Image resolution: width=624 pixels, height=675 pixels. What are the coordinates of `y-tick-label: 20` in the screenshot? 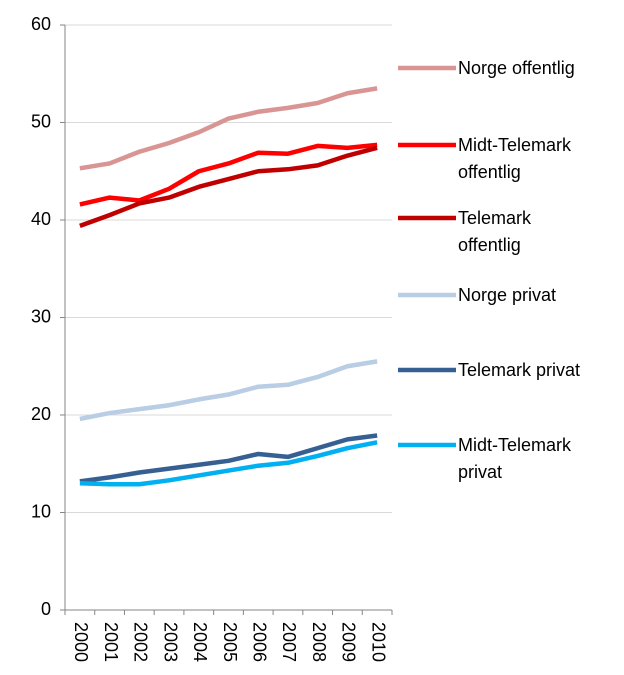 It's located at (41, 414).